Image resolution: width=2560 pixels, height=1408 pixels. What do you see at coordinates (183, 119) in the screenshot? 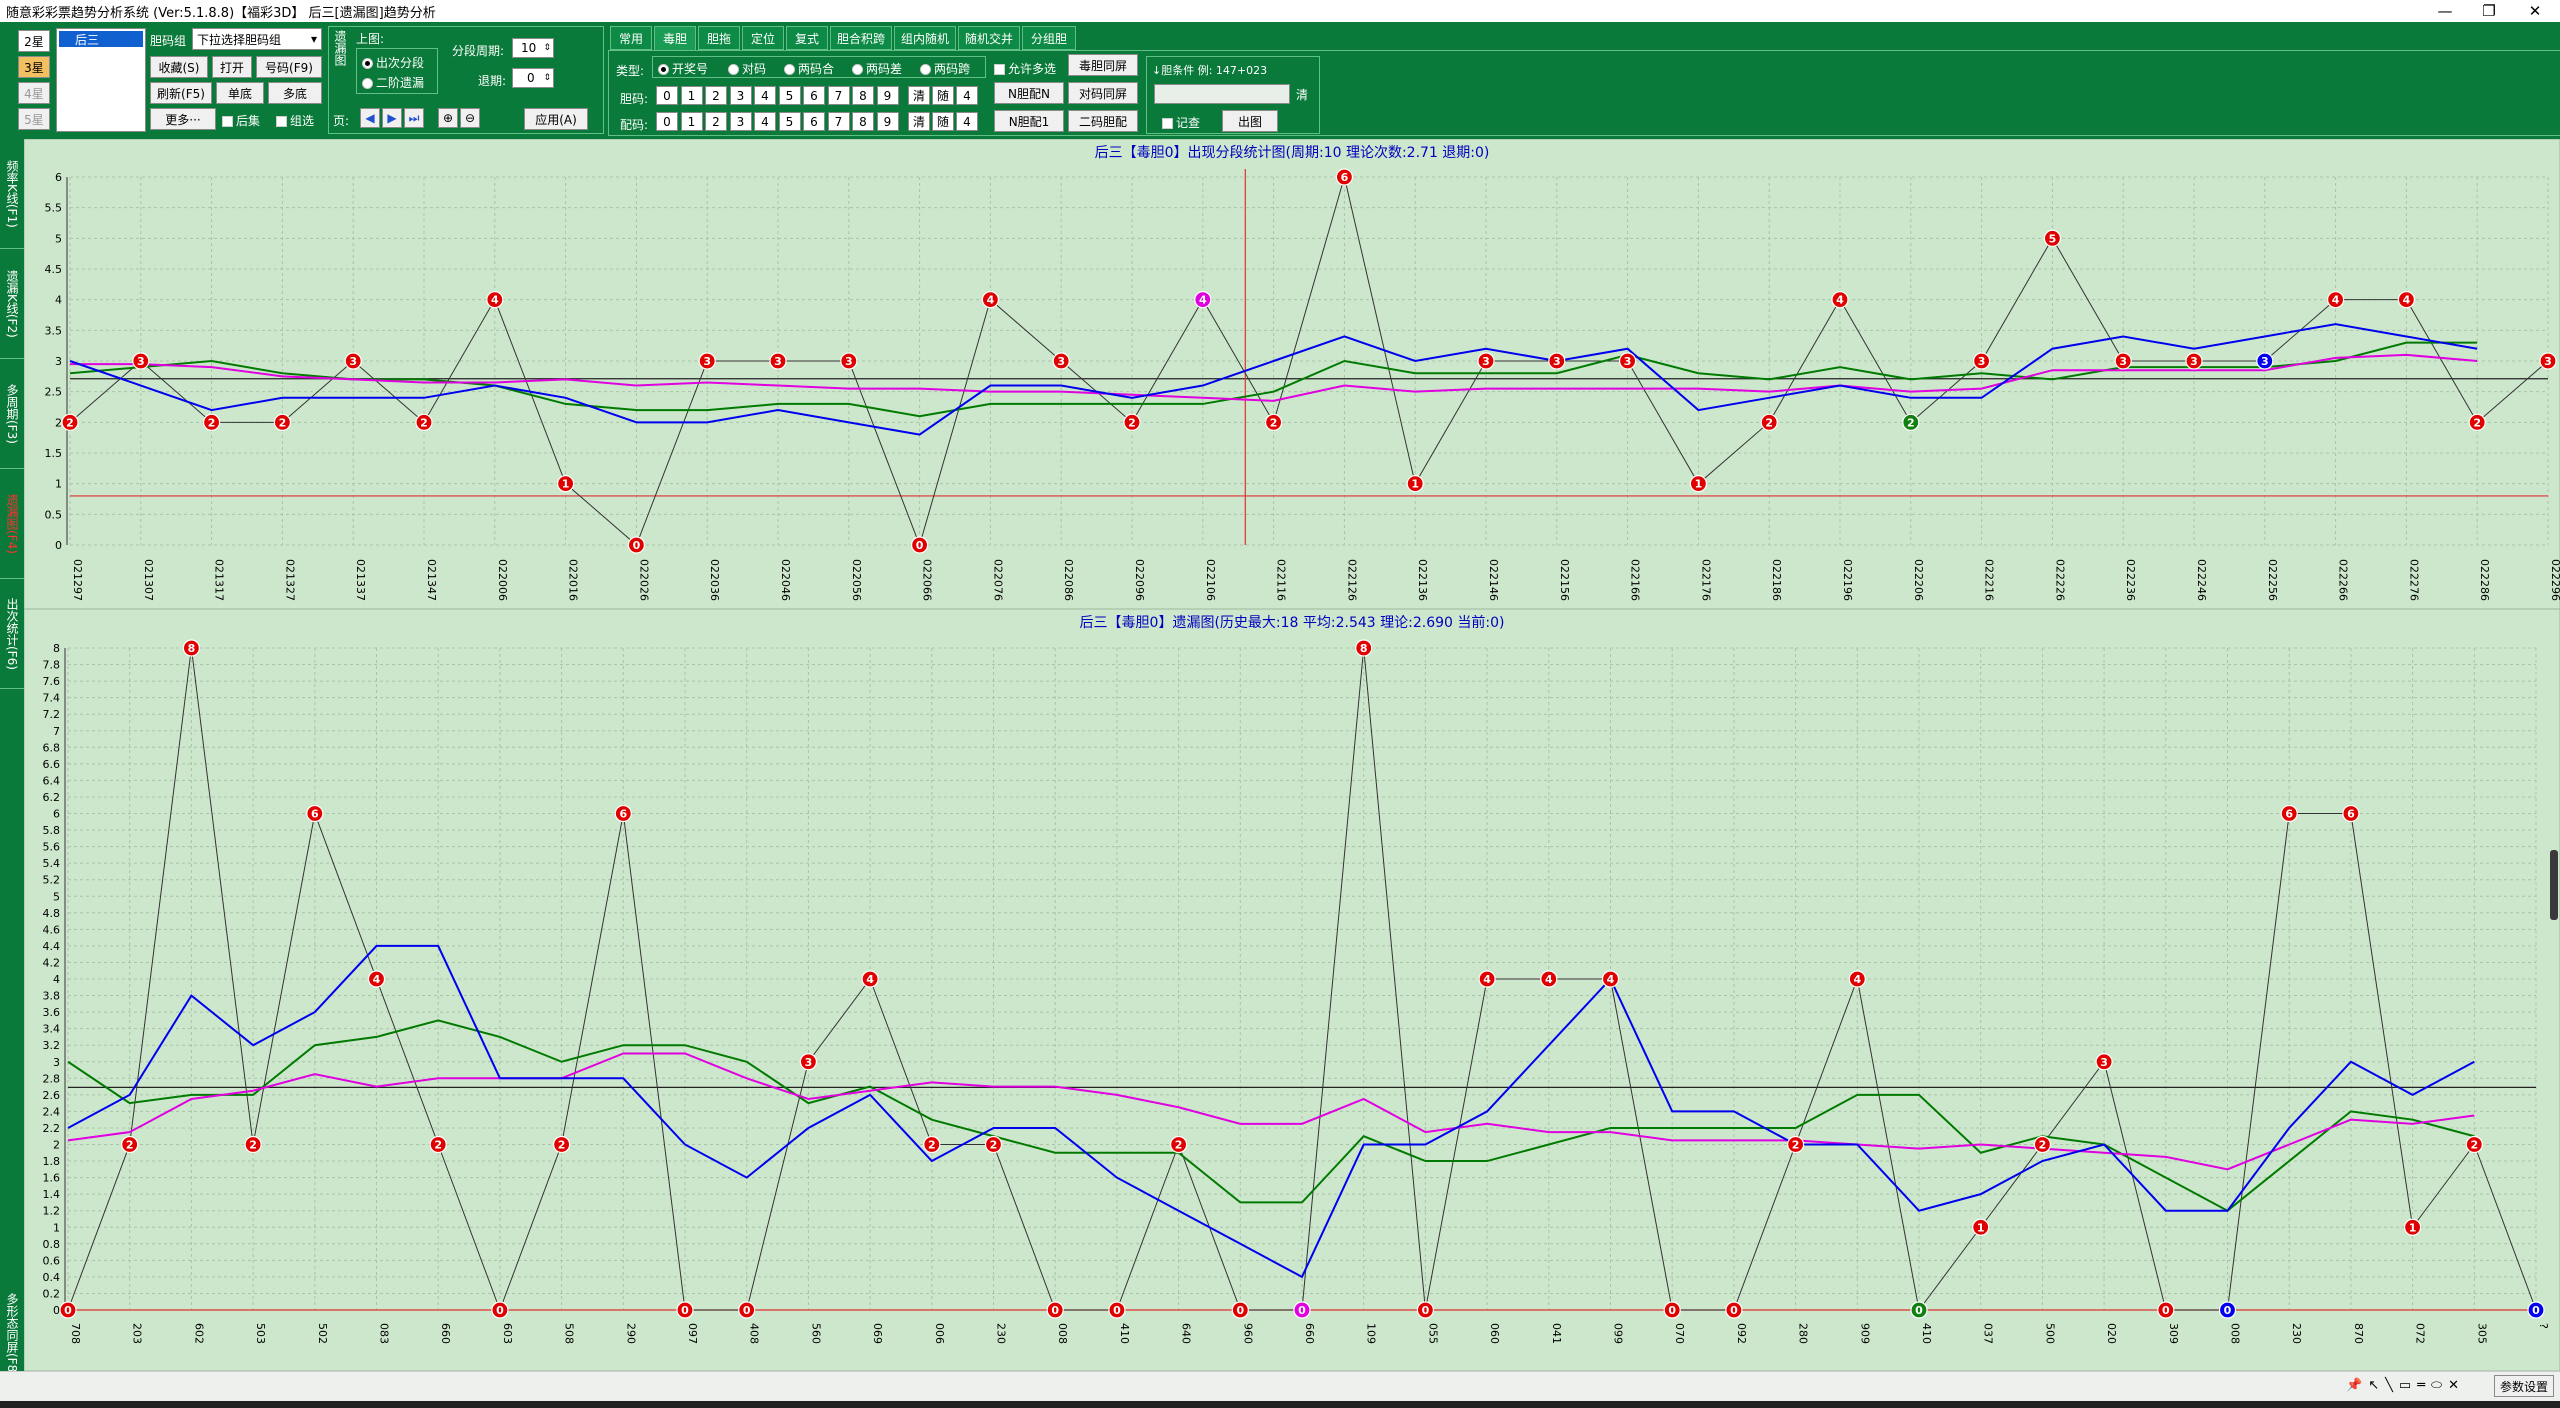
I see `more-button: 更多···` at bounding box center [183, 119].